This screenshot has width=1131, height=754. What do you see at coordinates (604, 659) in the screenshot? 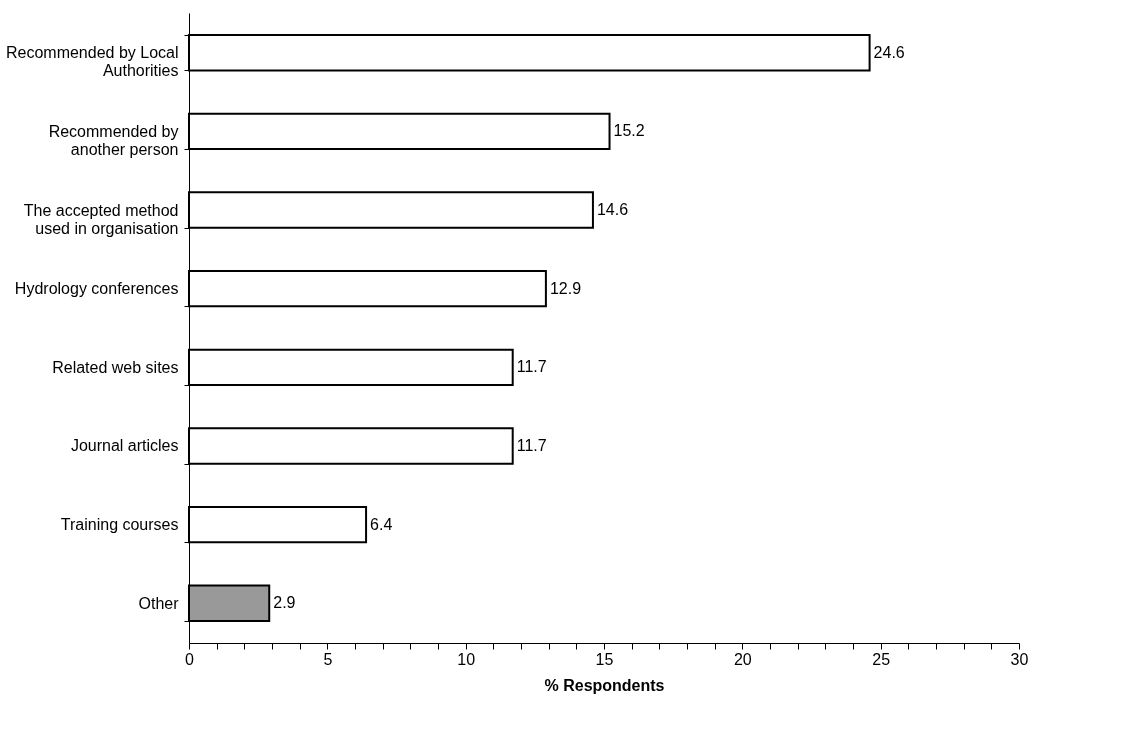
I see `x-tick-label: 15` at bounding box center [604, 659].